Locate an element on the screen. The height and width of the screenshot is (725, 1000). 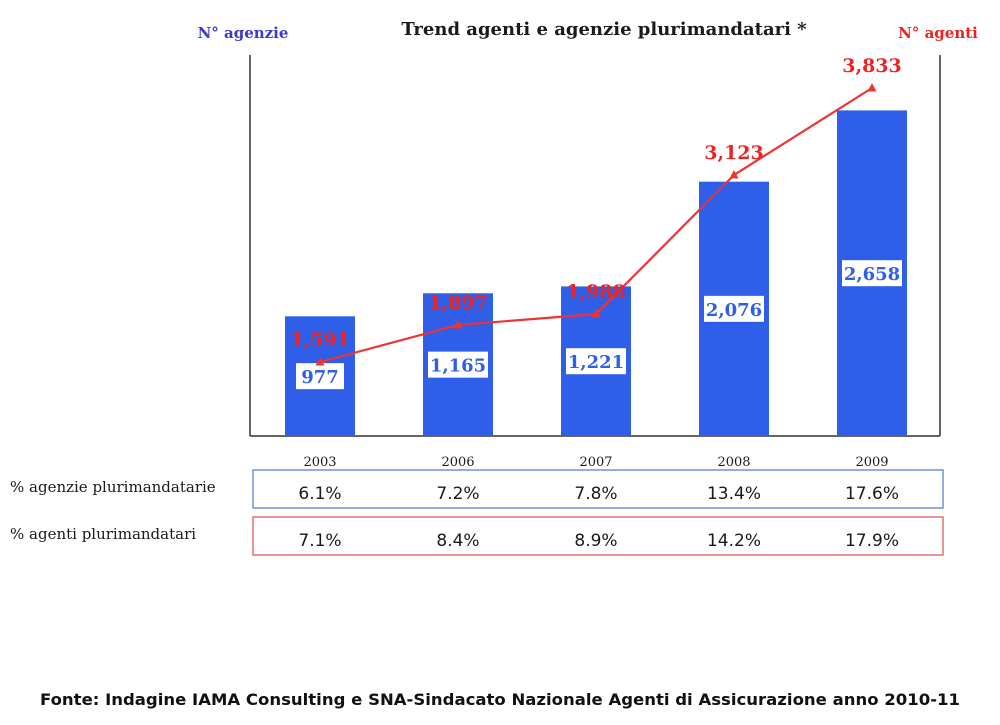
table-cell-0-2007: 7.8% is located at coordinates (595, 494).